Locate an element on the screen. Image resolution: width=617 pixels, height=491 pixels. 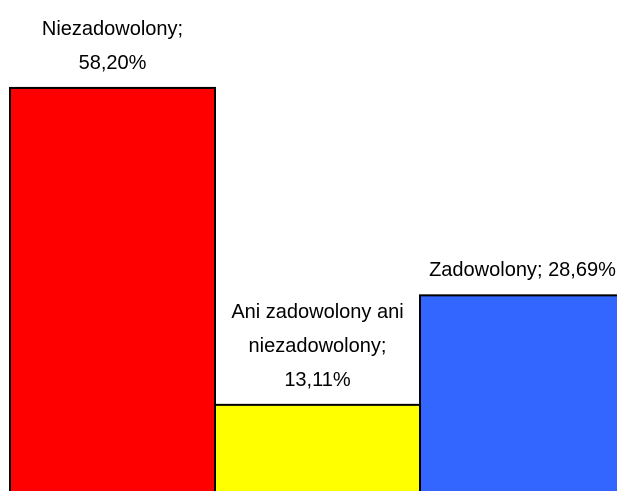
data-label: Zadowolony; 28,69% is located at coordinates (521, 270).